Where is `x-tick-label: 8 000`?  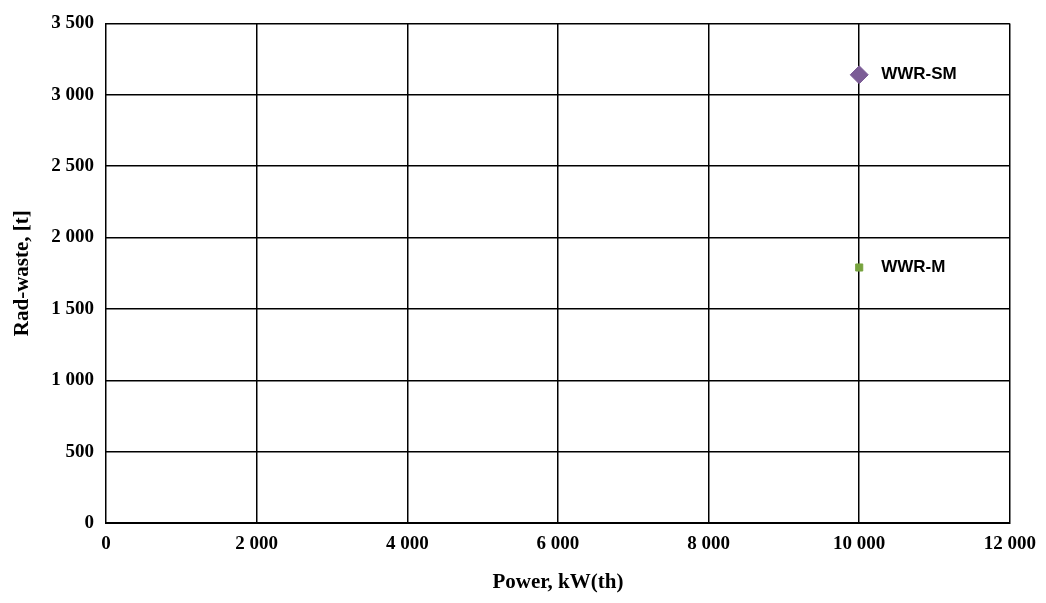
x-tick-label: 8 000 is located at coordinates (708, 543).